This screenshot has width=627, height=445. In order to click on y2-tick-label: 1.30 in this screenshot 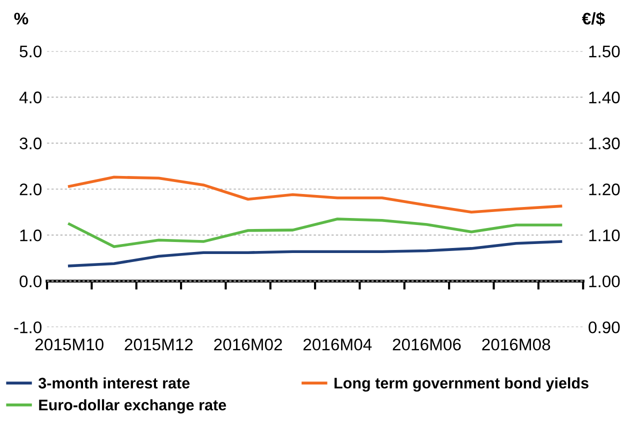, I will do `click(604, 144)`.